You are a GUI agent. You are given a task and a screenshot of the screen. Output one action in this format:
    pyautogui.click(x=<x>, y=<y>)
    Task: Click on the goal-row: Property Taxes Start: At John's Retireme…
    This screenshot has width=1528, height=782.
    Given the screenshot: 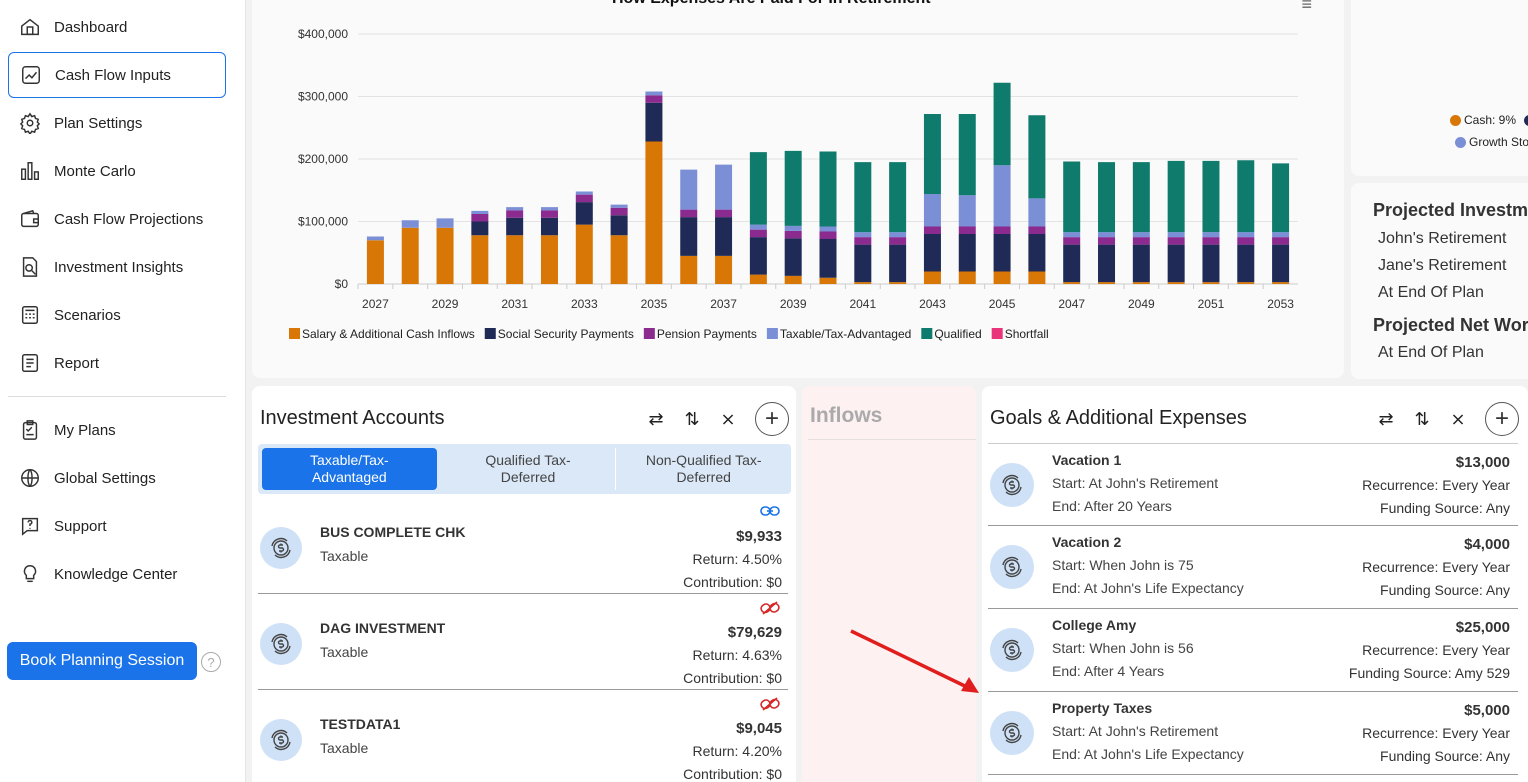 What is the action you would take?
    pyautogui.click(x=1253, y=733)
    